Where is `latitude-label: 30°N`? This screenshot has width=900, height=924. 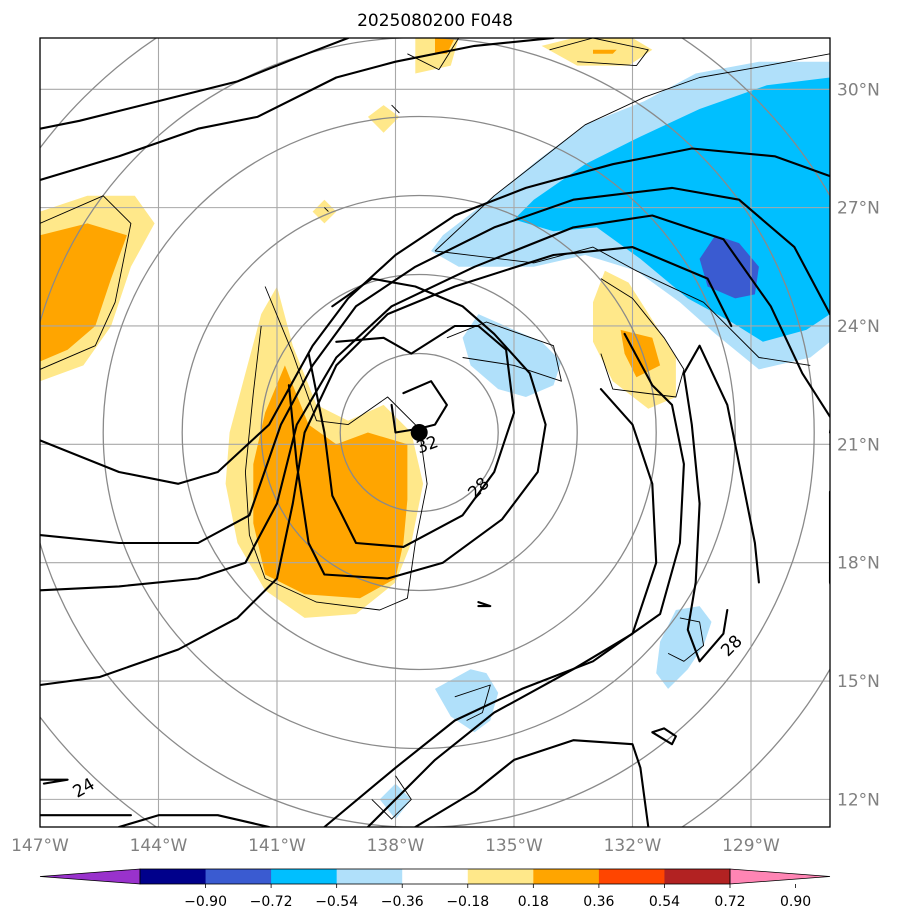 latitude-label: 30°N is located at coordinates (858, 90).